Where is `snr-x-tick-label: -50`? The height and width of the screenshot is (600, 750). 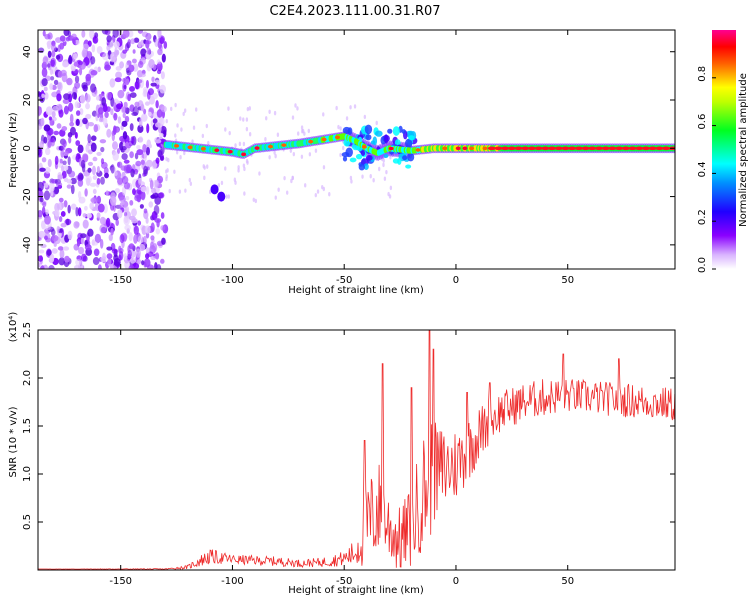
snr-x-tick-label: -50 is located at coordinates (344, 581).